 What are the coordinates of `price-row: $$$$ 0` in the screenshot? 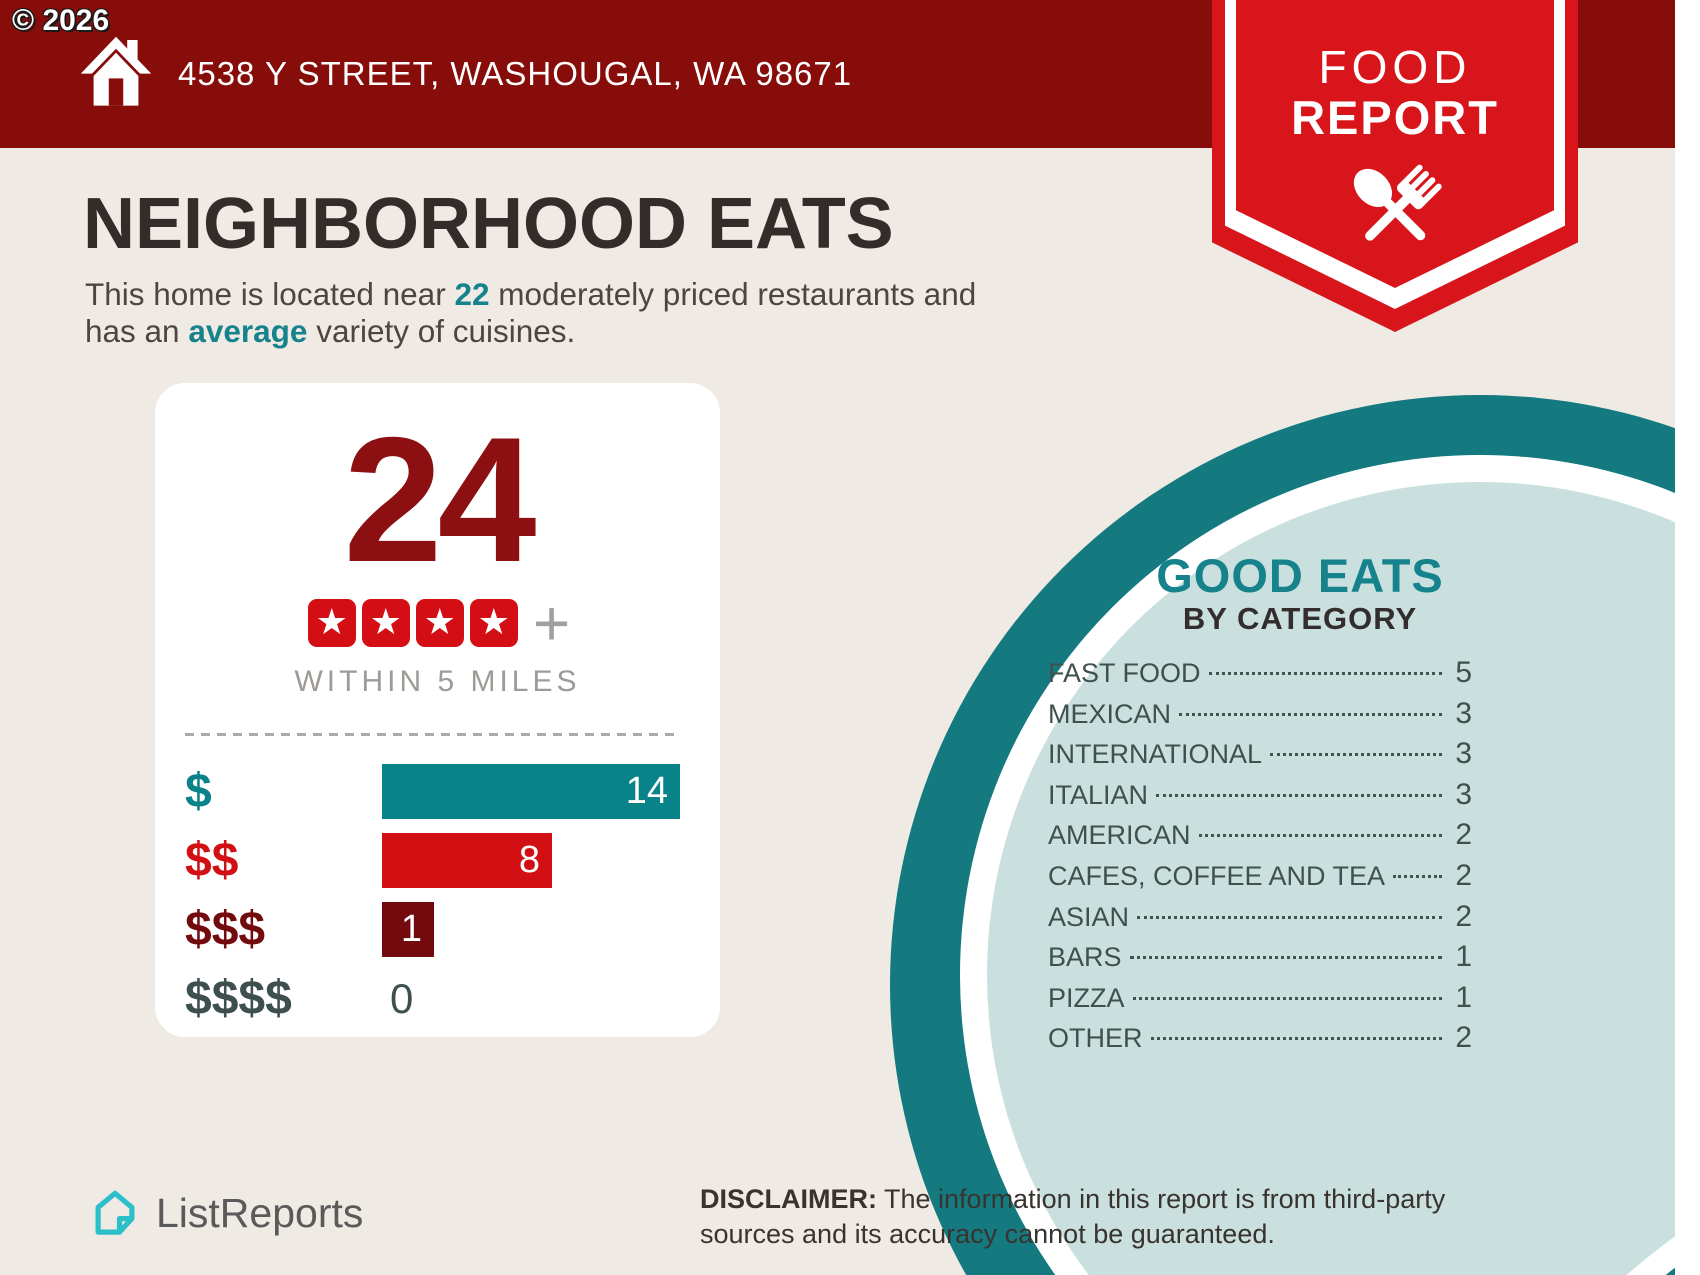 It's located at (452, 998).